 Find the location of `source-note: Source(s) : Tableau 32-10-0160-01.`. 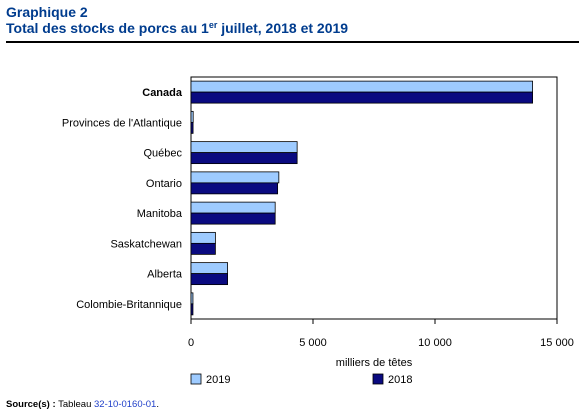

source-note: Source(s) : Tableau 32-10-0160-01. is located at coordinates (82, 404).